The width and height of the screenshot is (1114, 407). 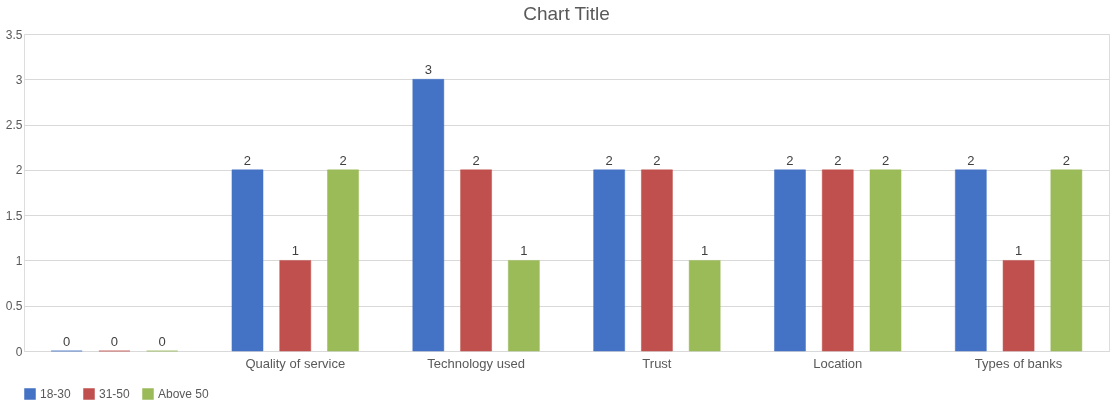 I want to click on x-tick-label: Location, so click(x=838, y=363).